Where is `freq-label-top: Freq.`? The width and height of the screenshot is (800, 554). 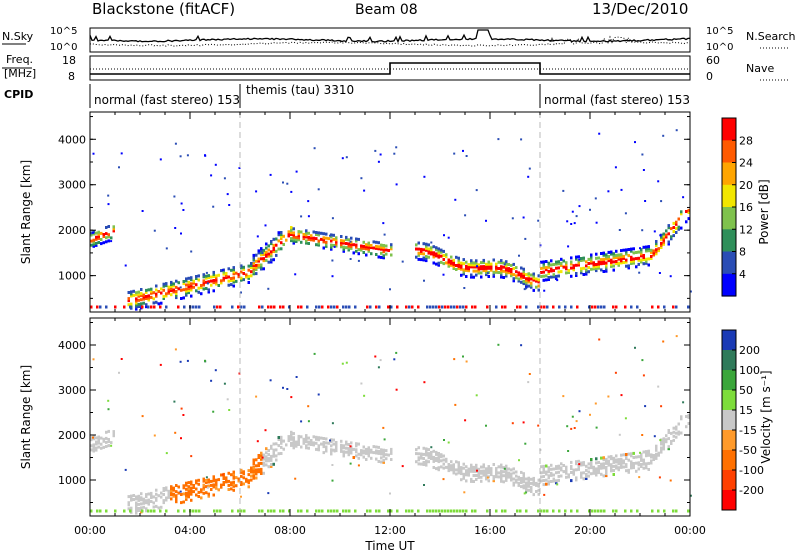 freq-label-top: Freq. is located at coordinates (19, 59).